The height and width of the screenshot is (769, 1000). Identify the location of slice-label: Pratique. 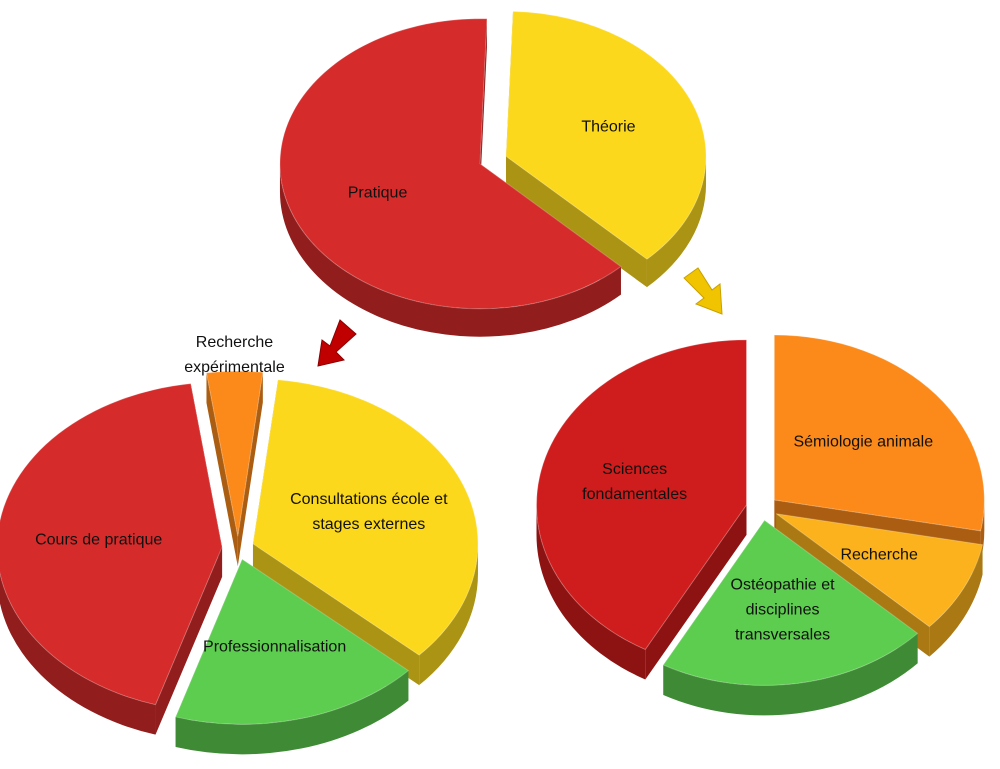
(377, 193).